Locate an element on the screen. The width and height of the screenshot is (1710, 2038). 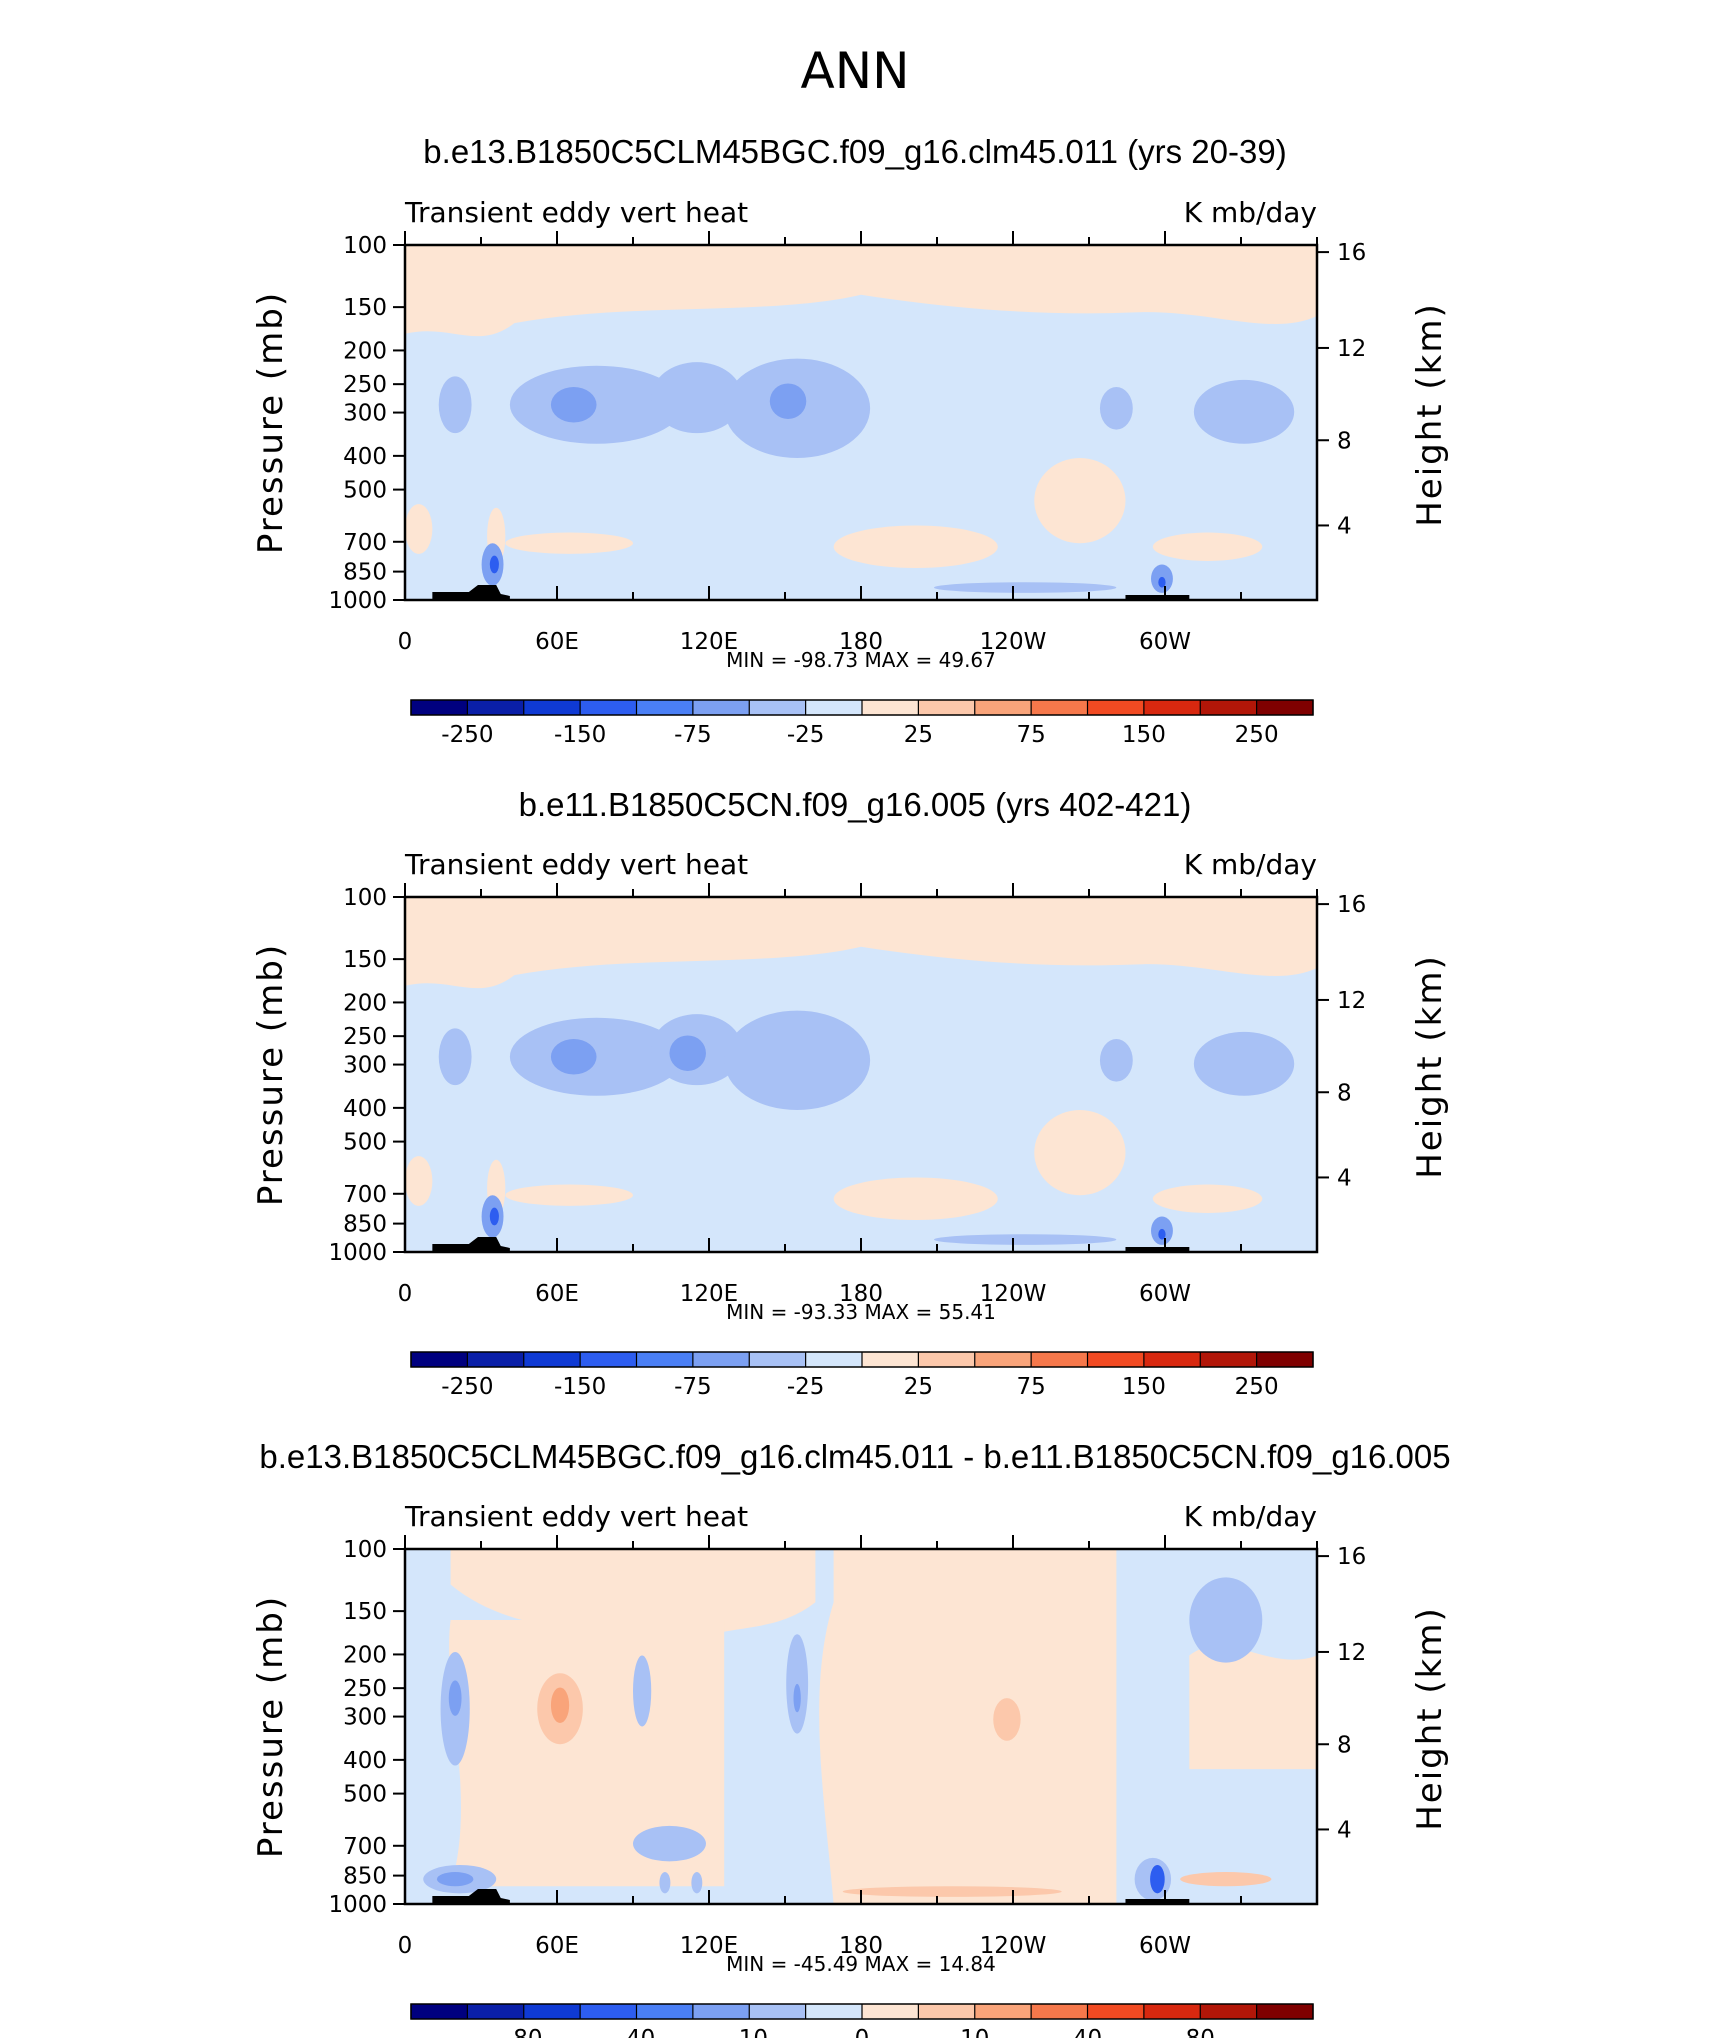
min-max-label: MIN = -98.73 MAX = 49.67 is located at coordinates (861, 660).